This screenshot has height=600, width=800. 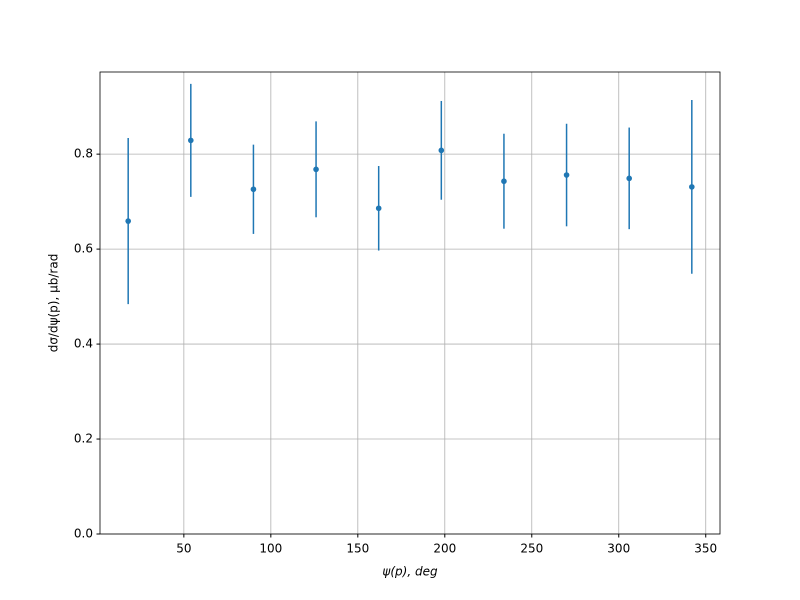 What do you see at coordinates (83, 344) in the screenshot?
I see `y-tick-label: 0.4` at bounding box center [83, 344].